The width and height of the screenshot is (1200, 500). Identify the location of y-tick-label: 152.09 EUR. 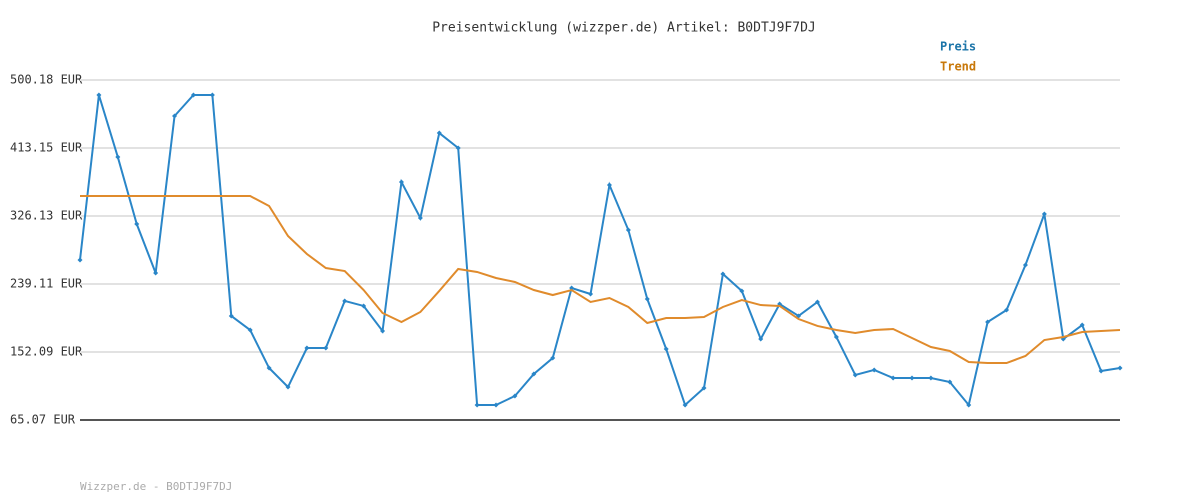
(46, 352).